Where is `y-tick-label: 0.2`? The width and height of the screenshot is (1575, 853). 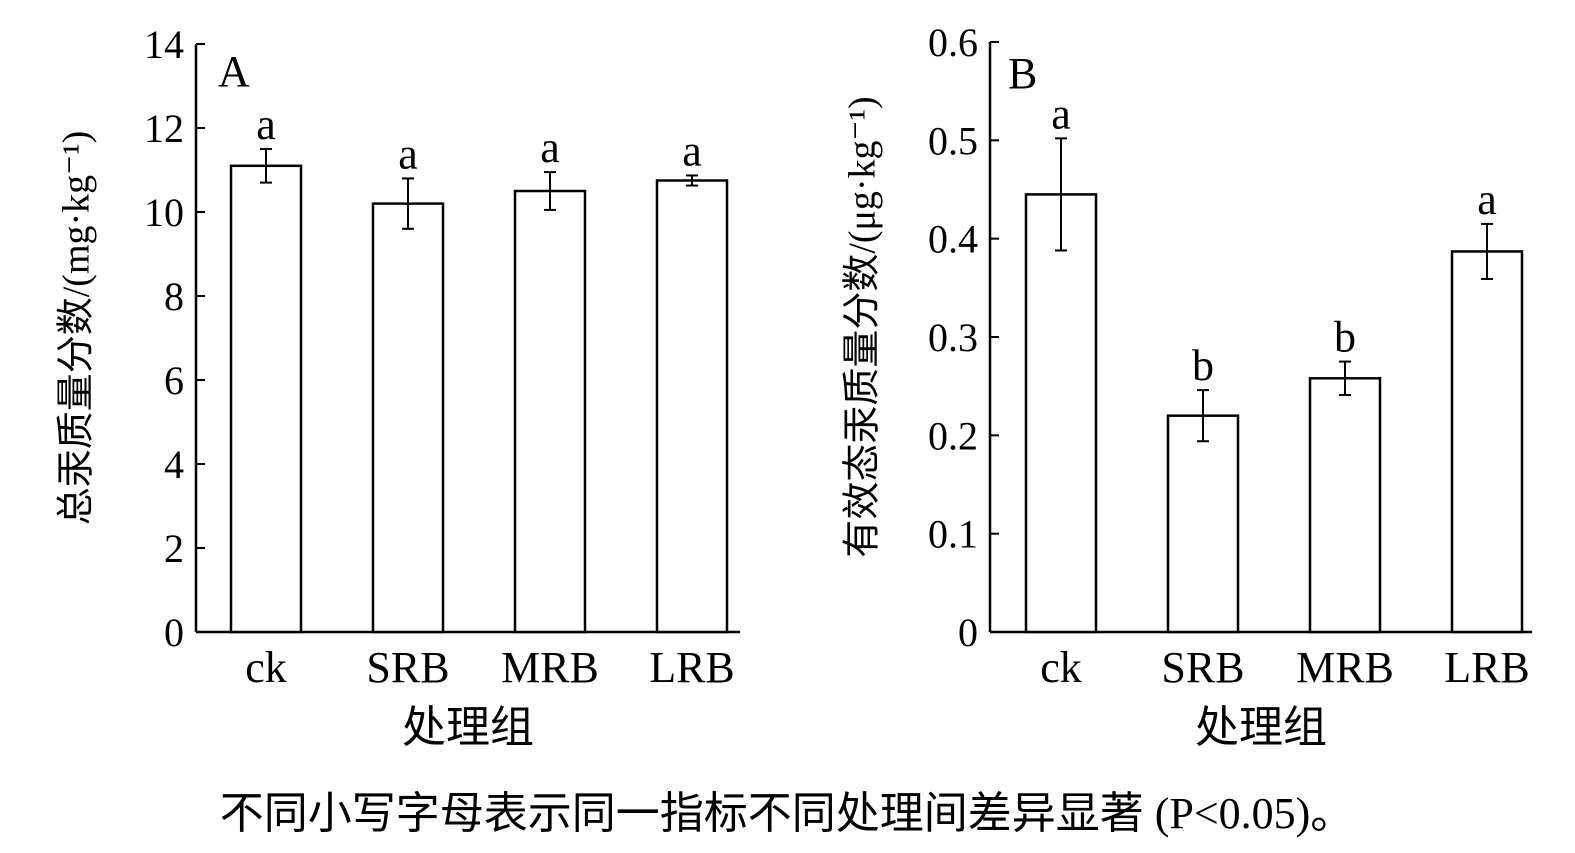 y-tick-label: 0.2 is located at coordinates (953, 435).